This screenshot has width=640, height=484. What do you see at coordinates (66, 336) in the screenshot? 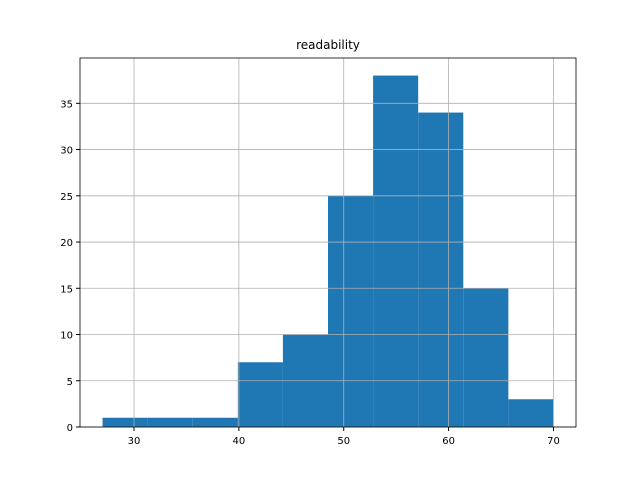
I see `y-tick-label: 10` at bounding box center [66, 336].